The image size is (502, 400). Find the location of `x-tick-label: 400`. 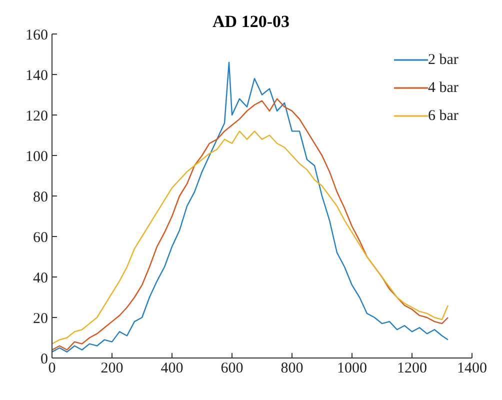

x-tick-label: 400 is located at coordinates (172, 368).